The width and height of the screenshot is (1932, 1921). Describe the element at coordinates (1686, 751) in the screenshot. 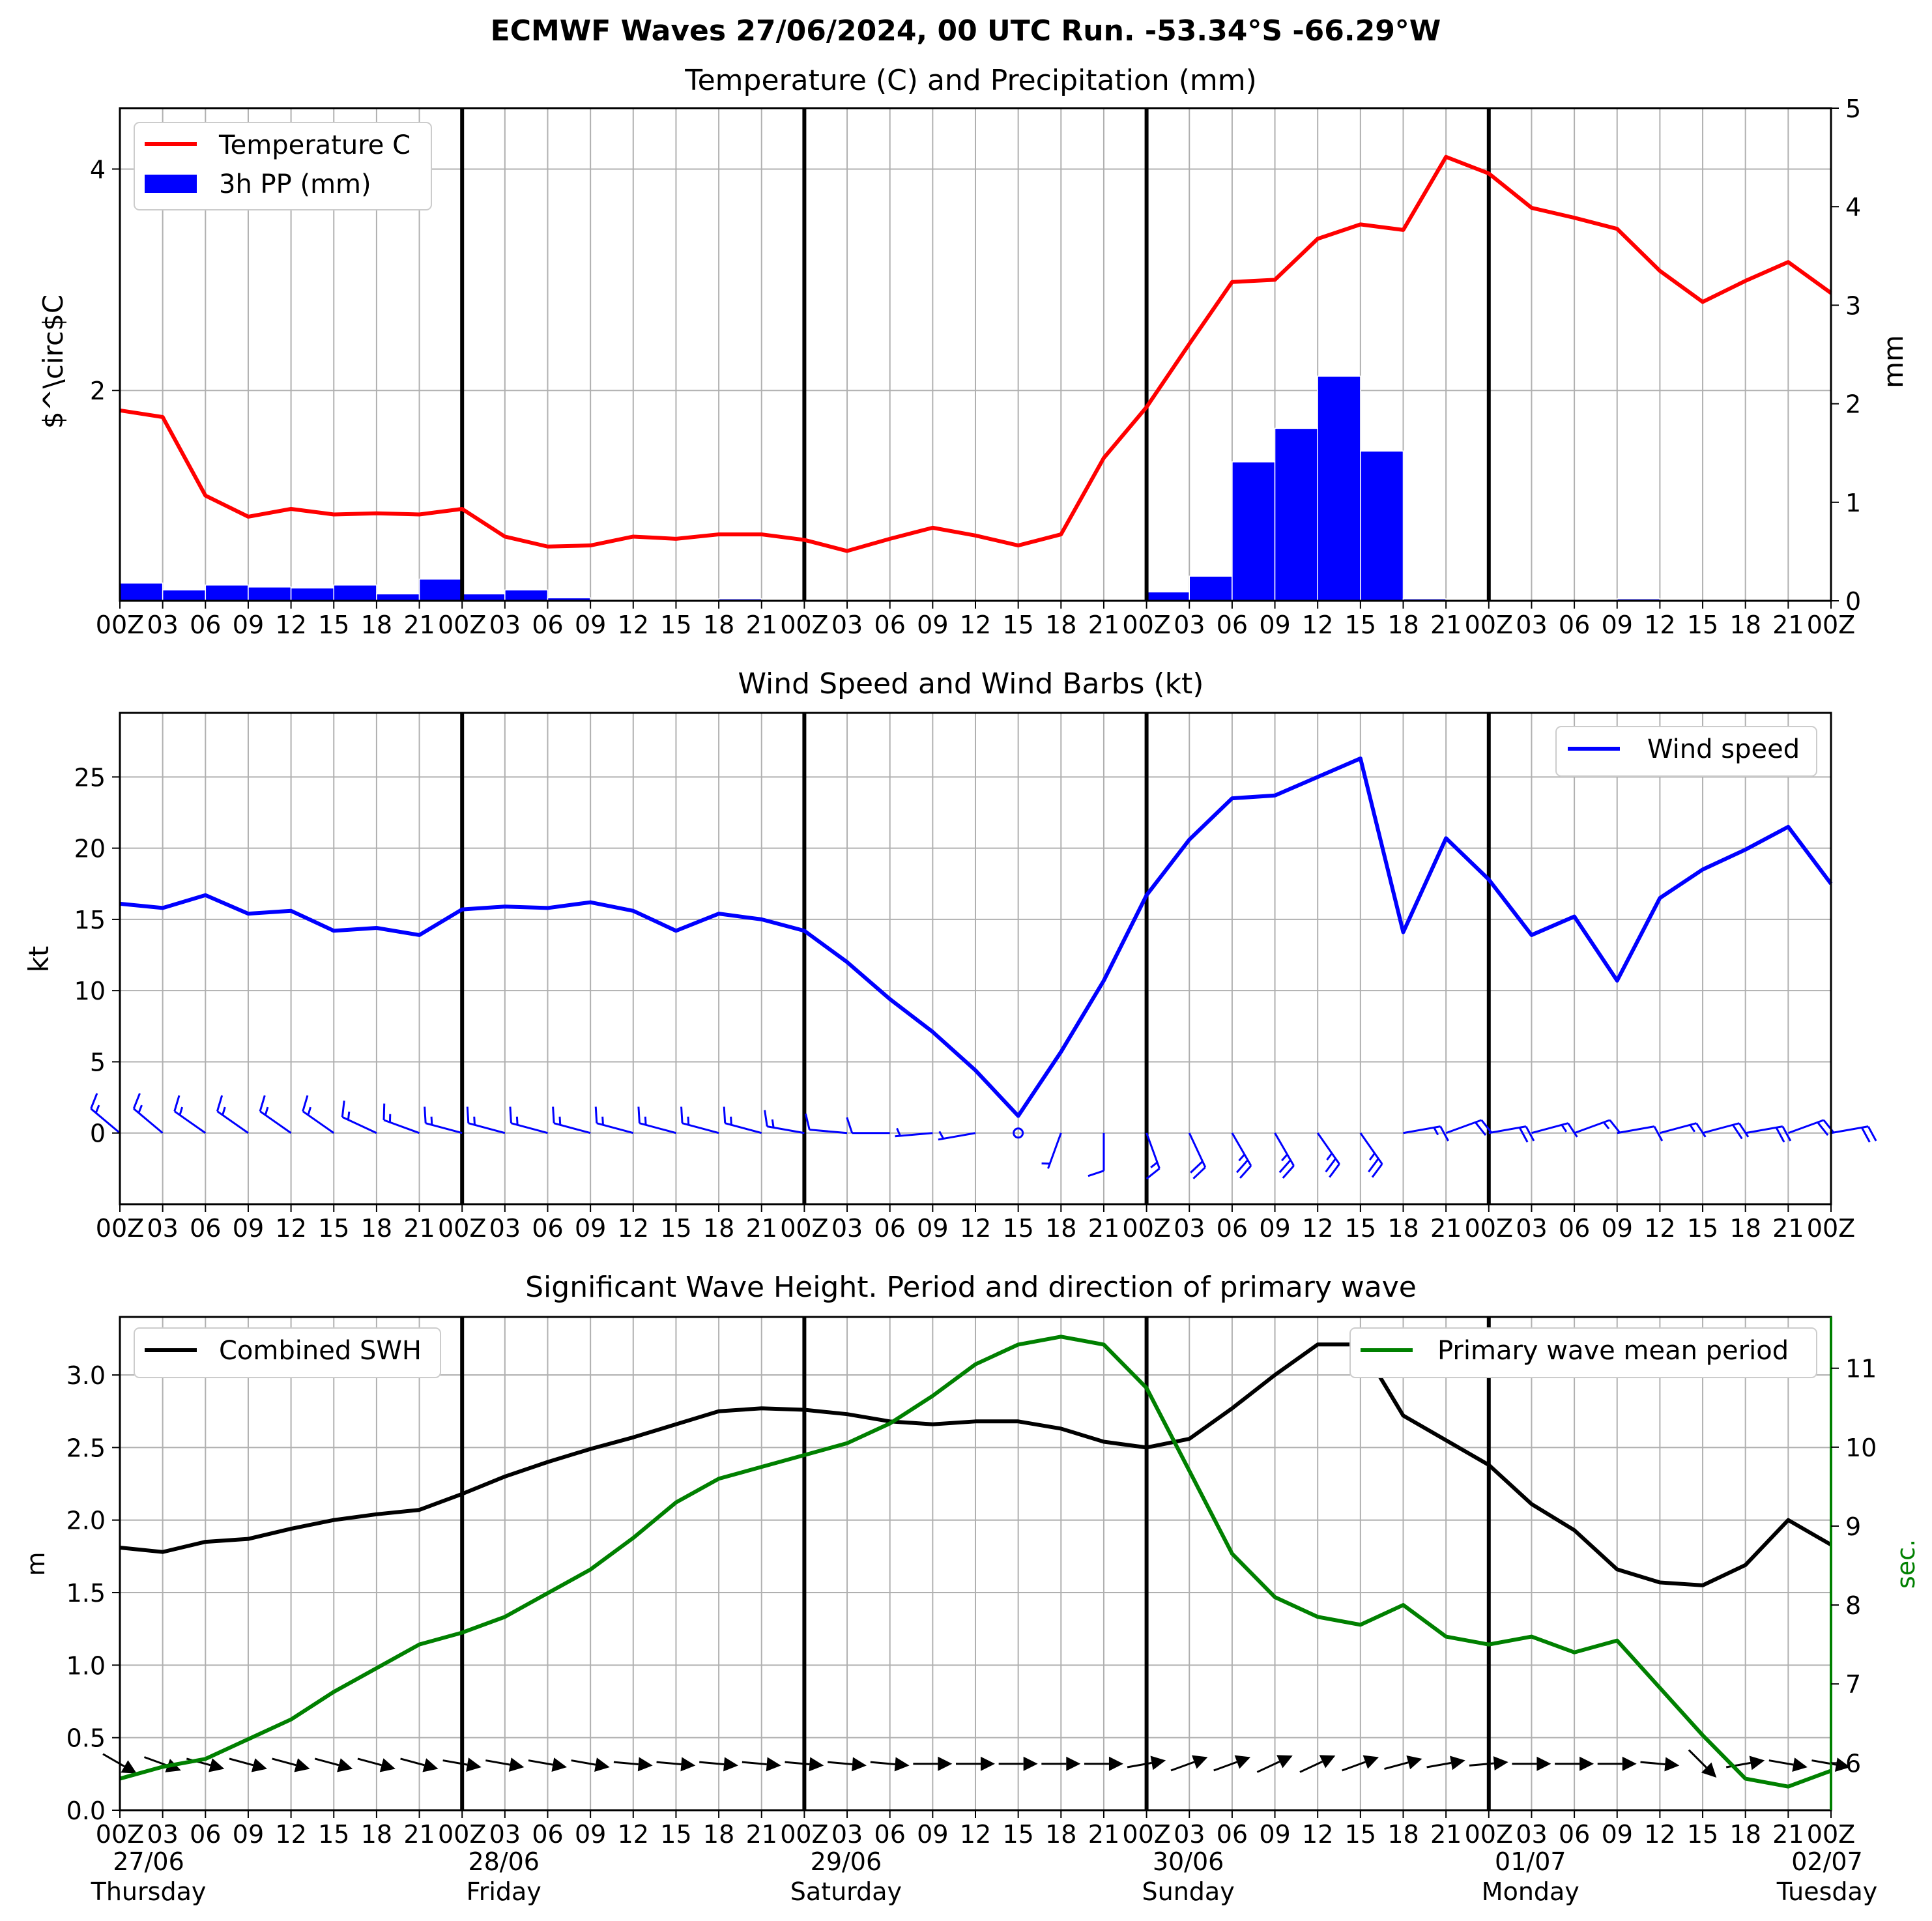

I see `wind-legend-box` at that location.